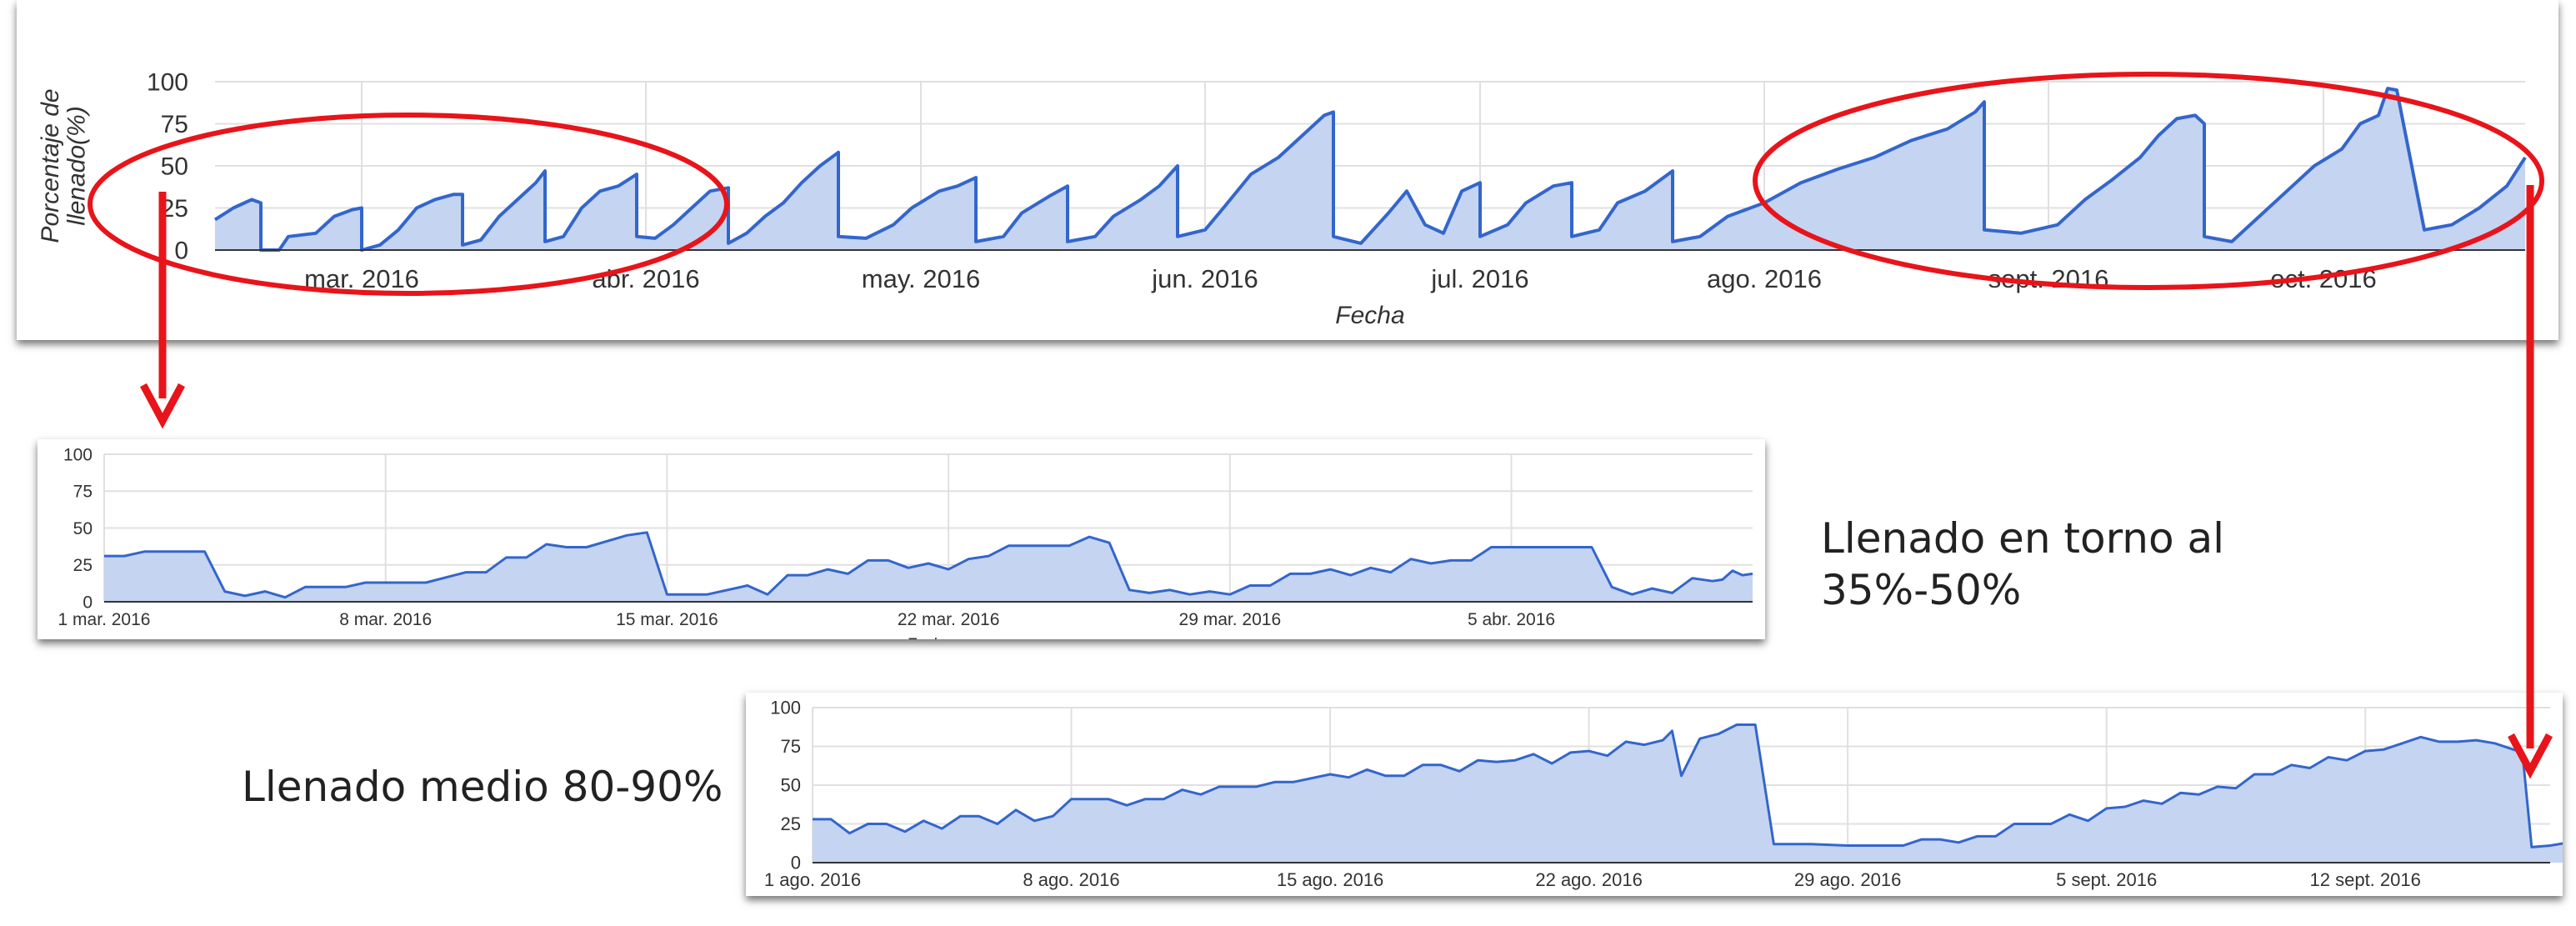 This screenshot has width=2576, height=926. I want to click on x-tick-label: 15 ago. 2016, so click(1330, 879).